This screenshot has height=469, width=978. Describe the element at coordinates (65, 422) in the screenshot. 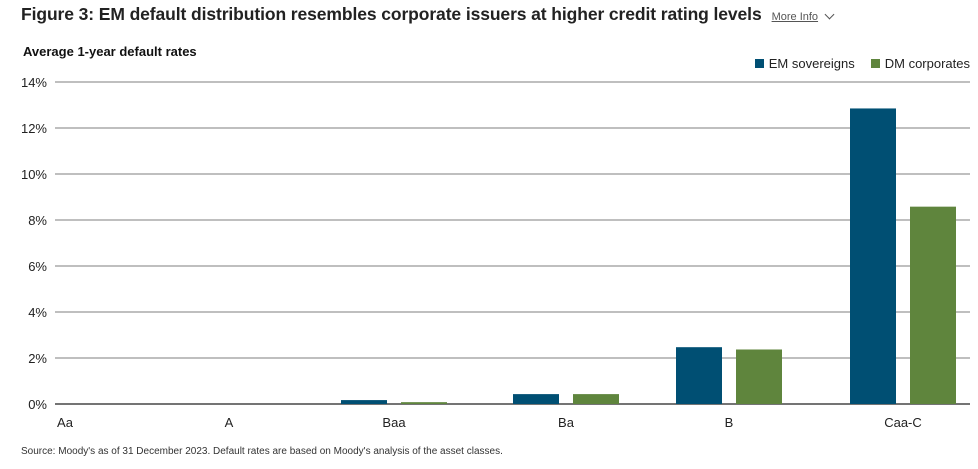

I see `x-tick-label: Aa` at that location.